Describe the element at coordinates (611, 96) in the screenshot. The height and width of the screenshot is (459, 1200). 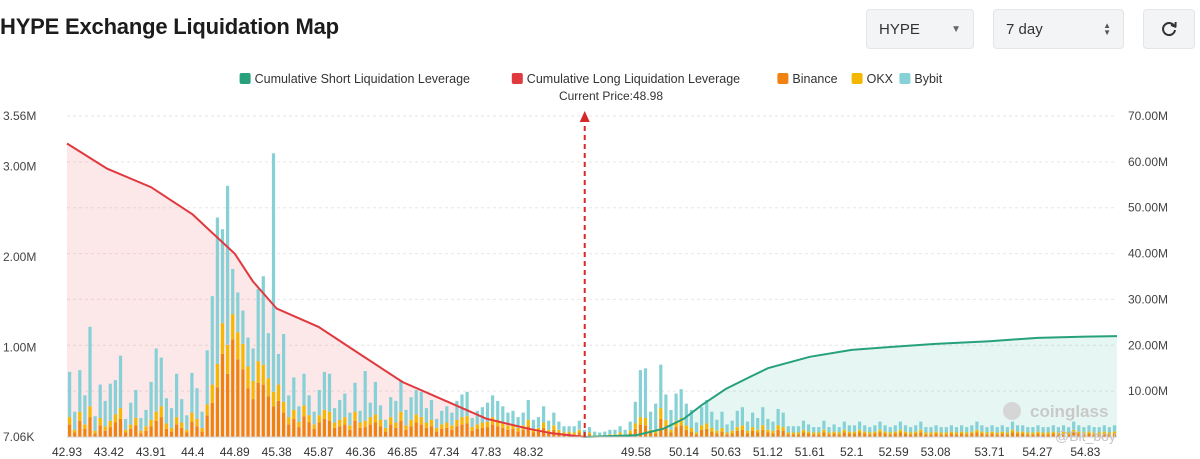
I see `current-price-label: Current Price:48.98` at that location.